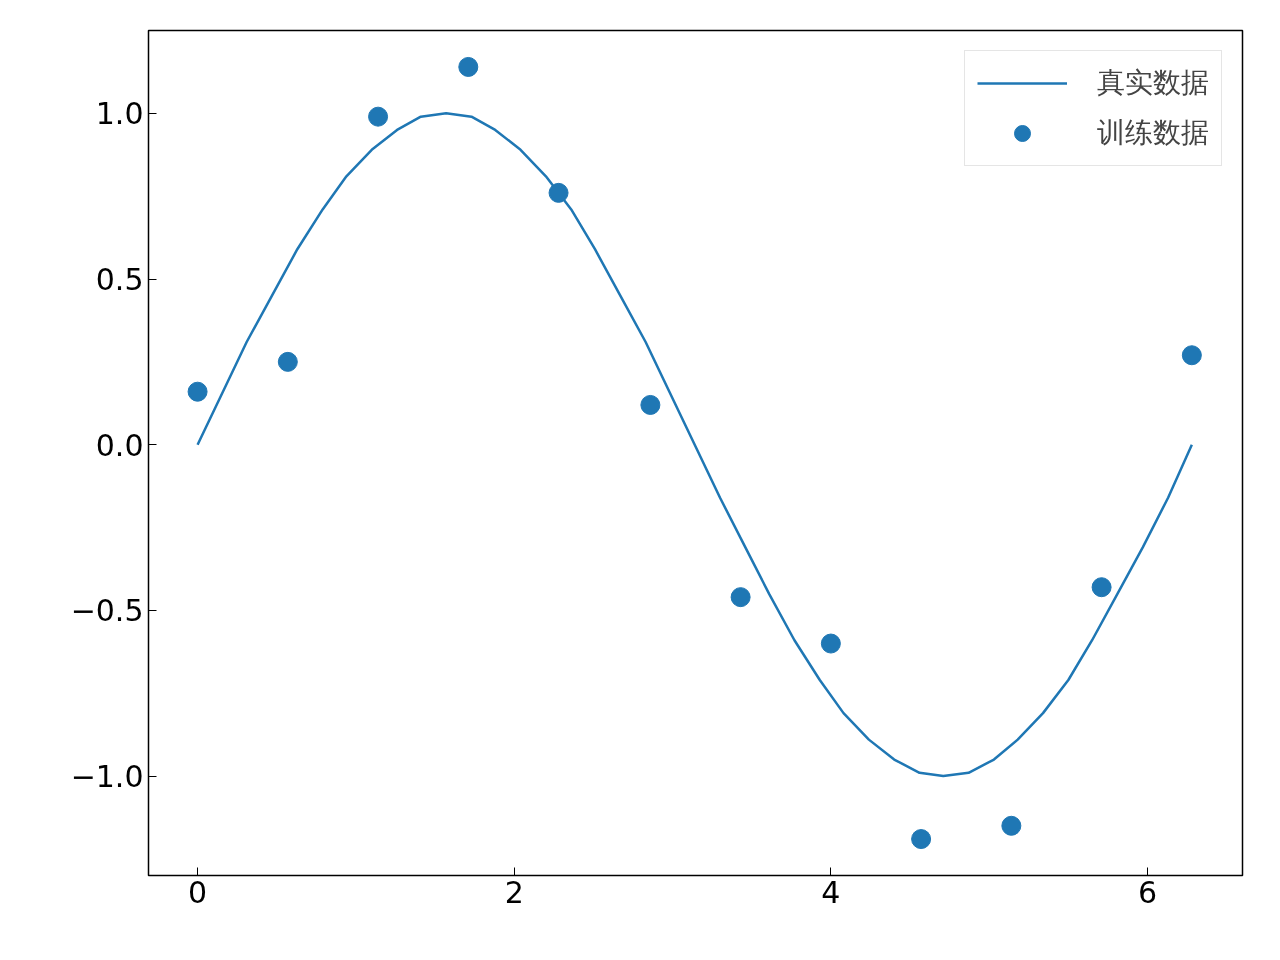 This screenshot has width=1280, height=960. Describe the element at coordinates (119, 114) in the screenshot. I see `y-tick-label: 1.0` at that location.